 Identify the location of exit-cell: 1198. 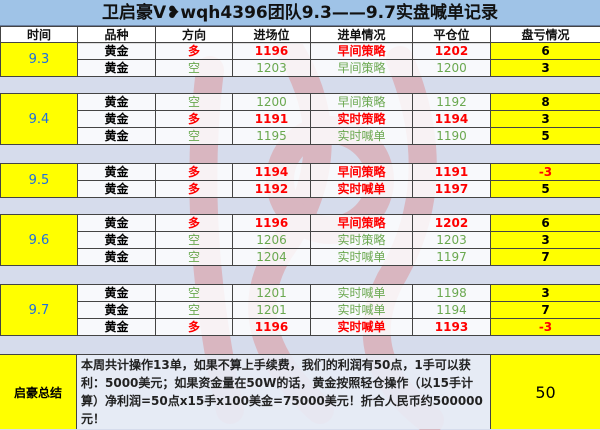
(452, 293).